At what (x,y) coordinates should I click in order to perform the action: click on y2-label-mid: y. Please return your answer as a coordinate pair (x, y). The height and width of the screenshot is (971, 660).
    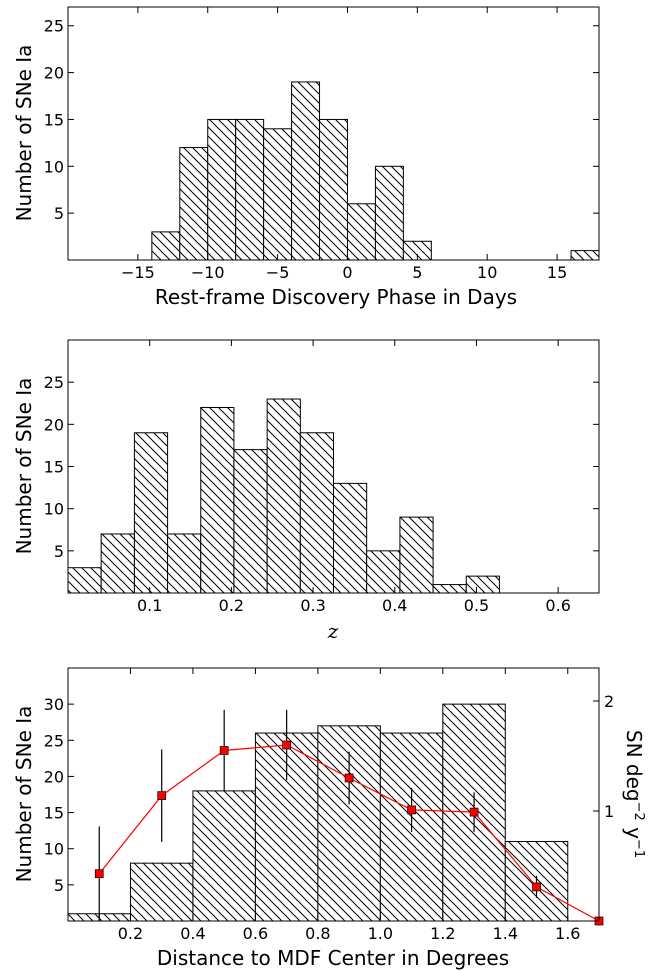
    Looking at the image, I should click on (634, 830).